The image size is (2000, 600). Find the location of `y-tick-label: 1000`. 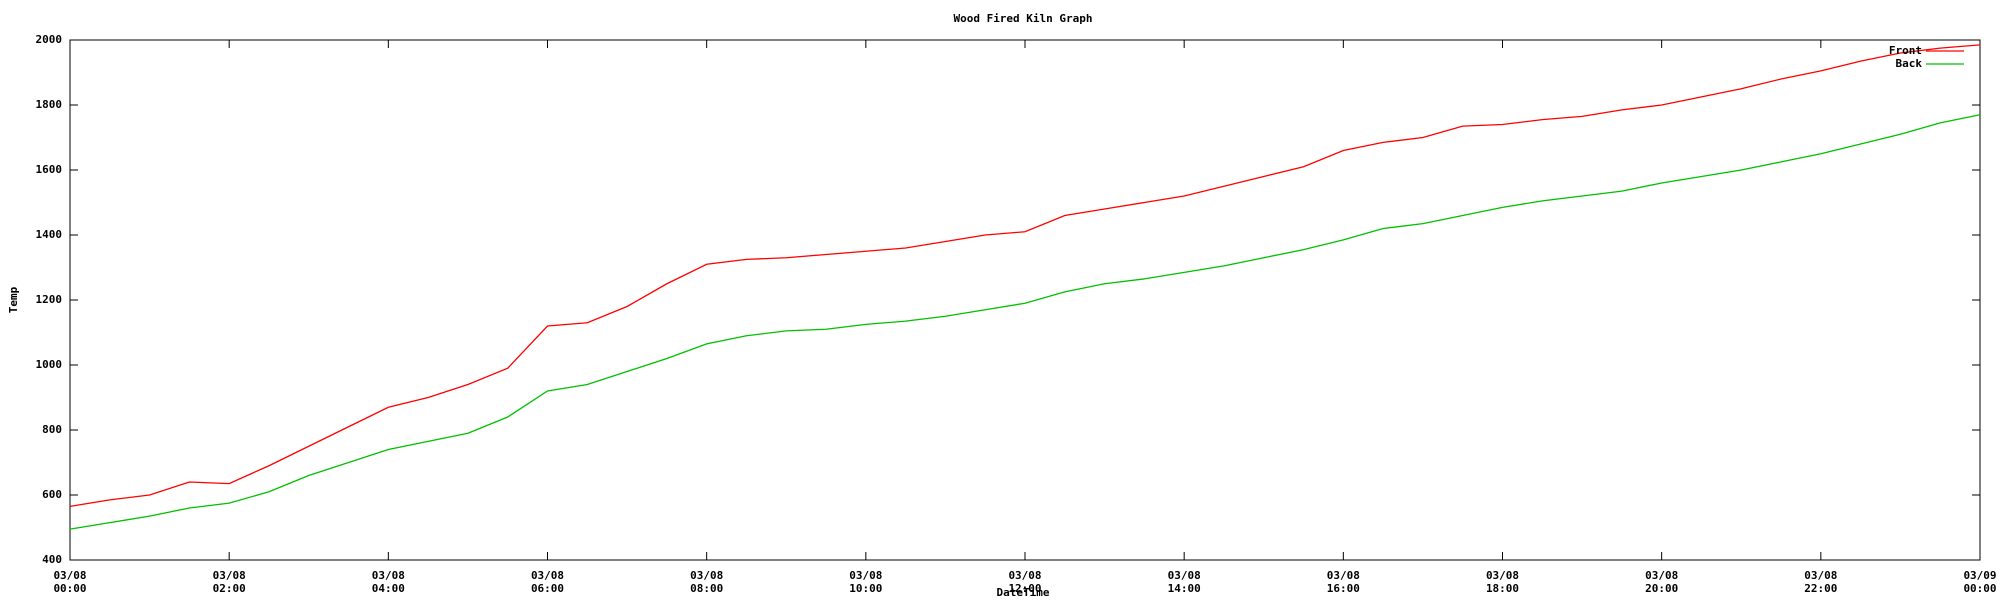

y-tick-label: 1000 is located at coordinates (49, 364).